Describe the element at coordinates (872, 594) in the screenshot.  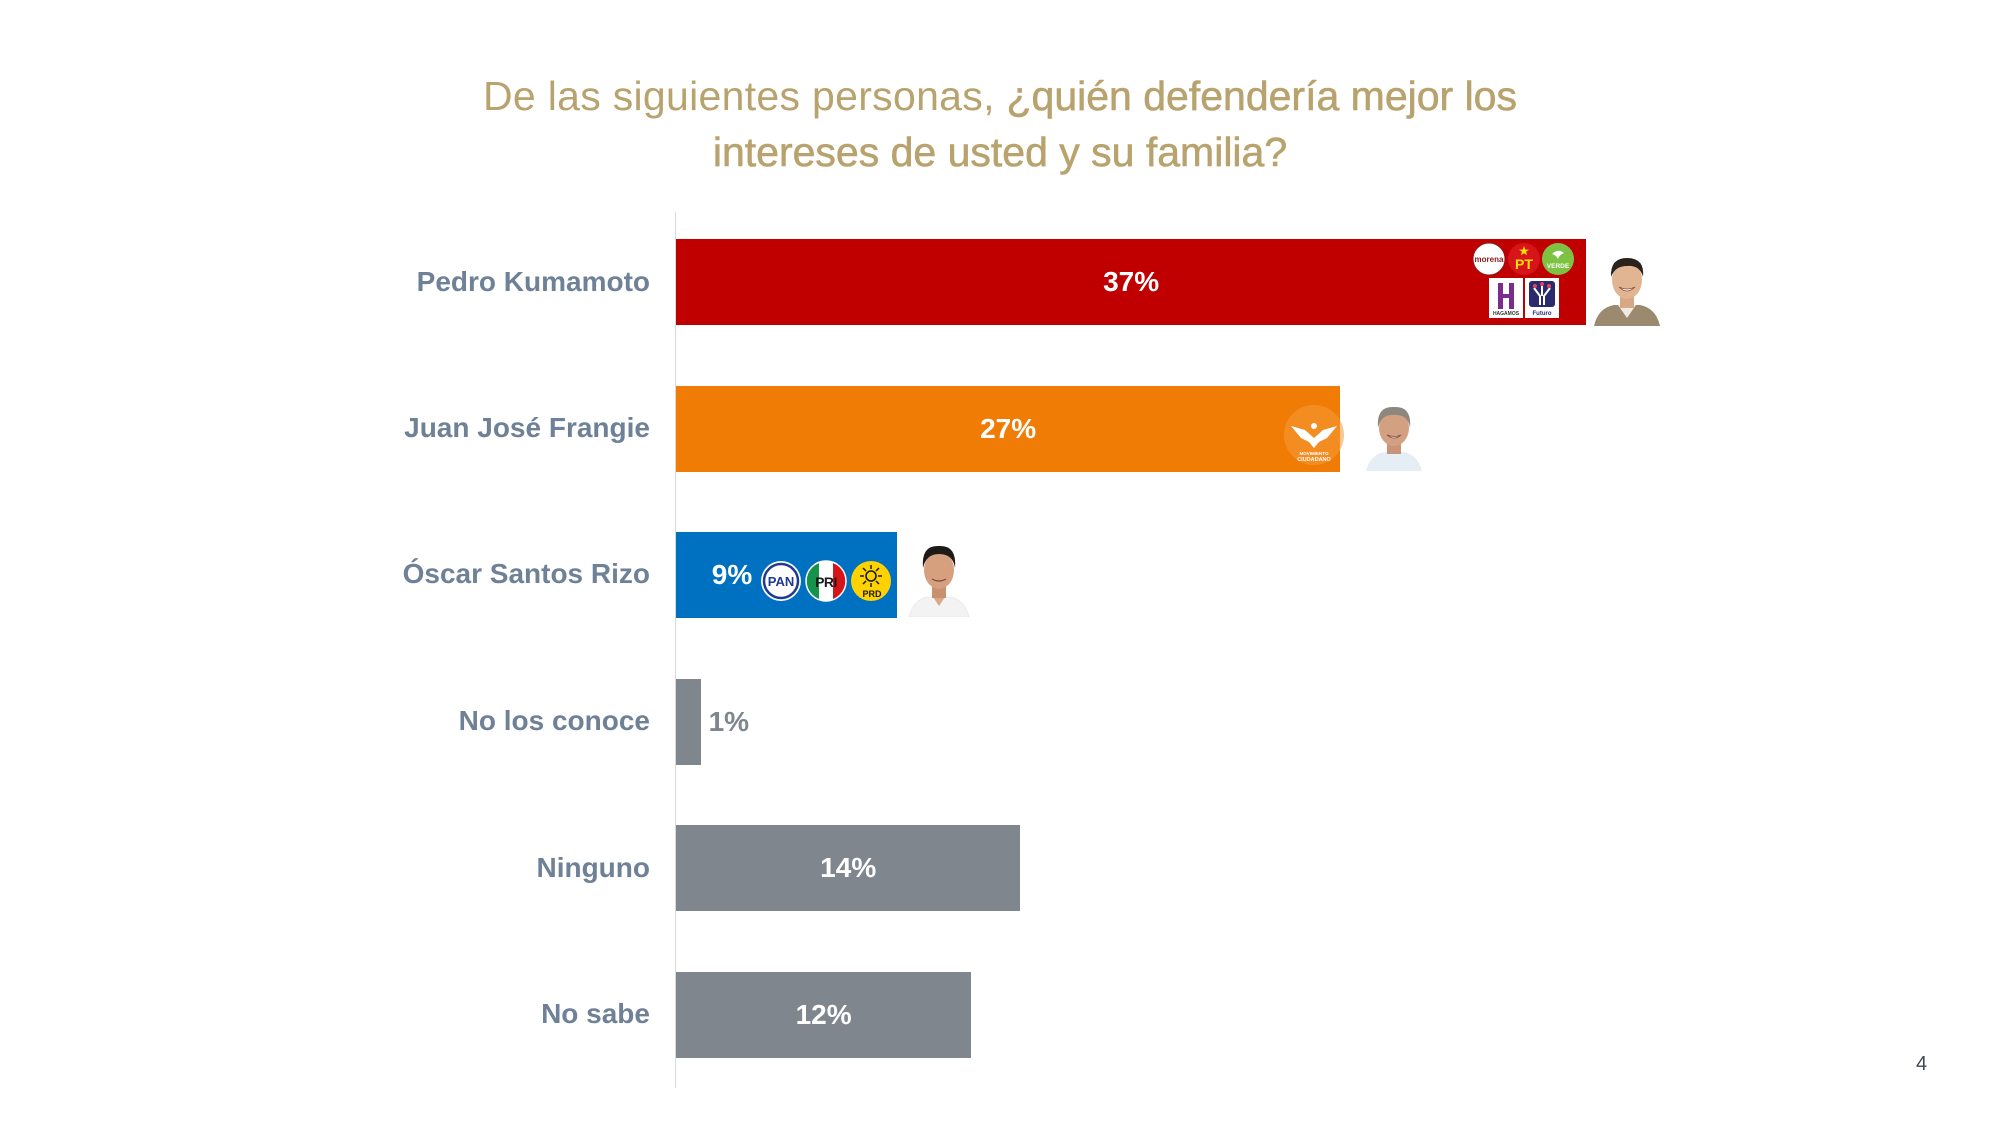
I see `svg-text: PRD` at that location.